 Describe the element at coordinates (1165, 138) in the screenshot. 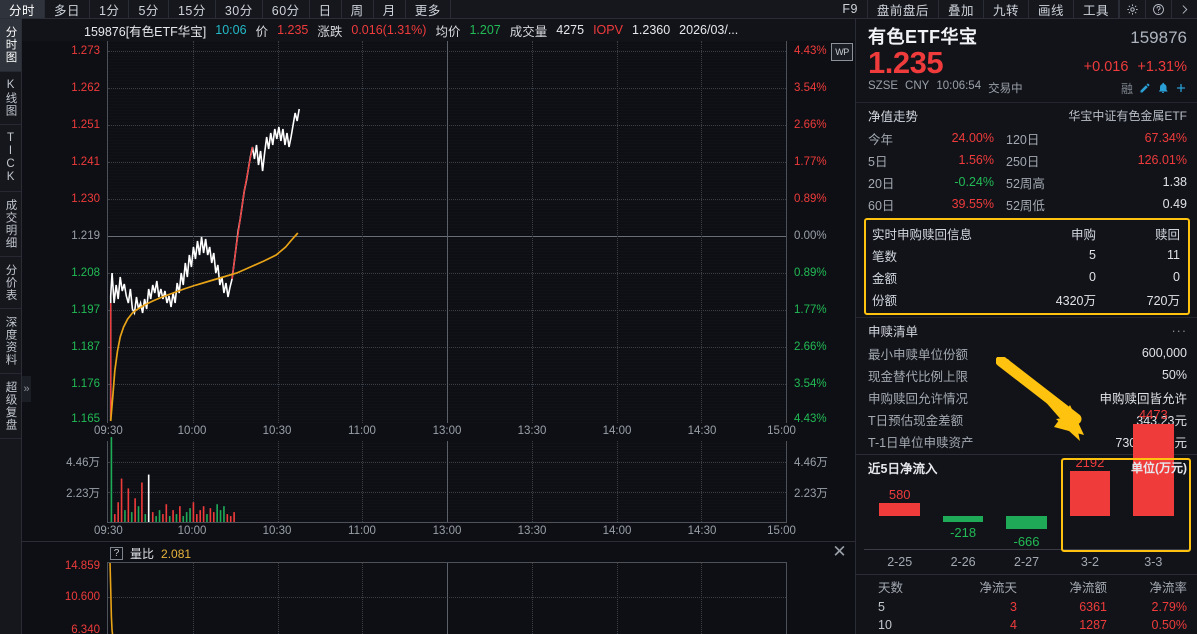

I see `nav-v2-0: 67.34%` at that location.